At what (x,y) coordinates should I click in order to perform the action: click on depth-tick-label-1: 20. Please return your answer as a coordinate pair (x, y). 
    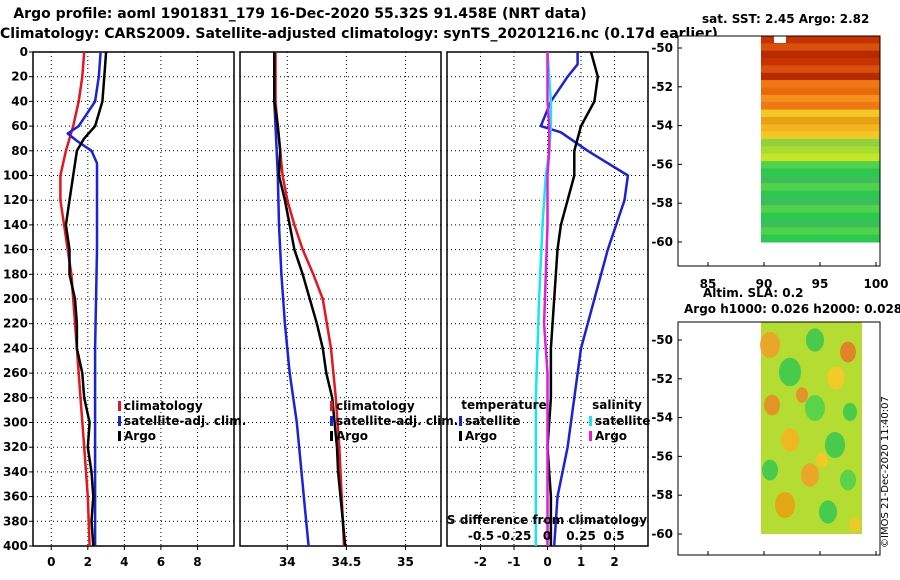
    Looking at the image, I should click on (19, 77).